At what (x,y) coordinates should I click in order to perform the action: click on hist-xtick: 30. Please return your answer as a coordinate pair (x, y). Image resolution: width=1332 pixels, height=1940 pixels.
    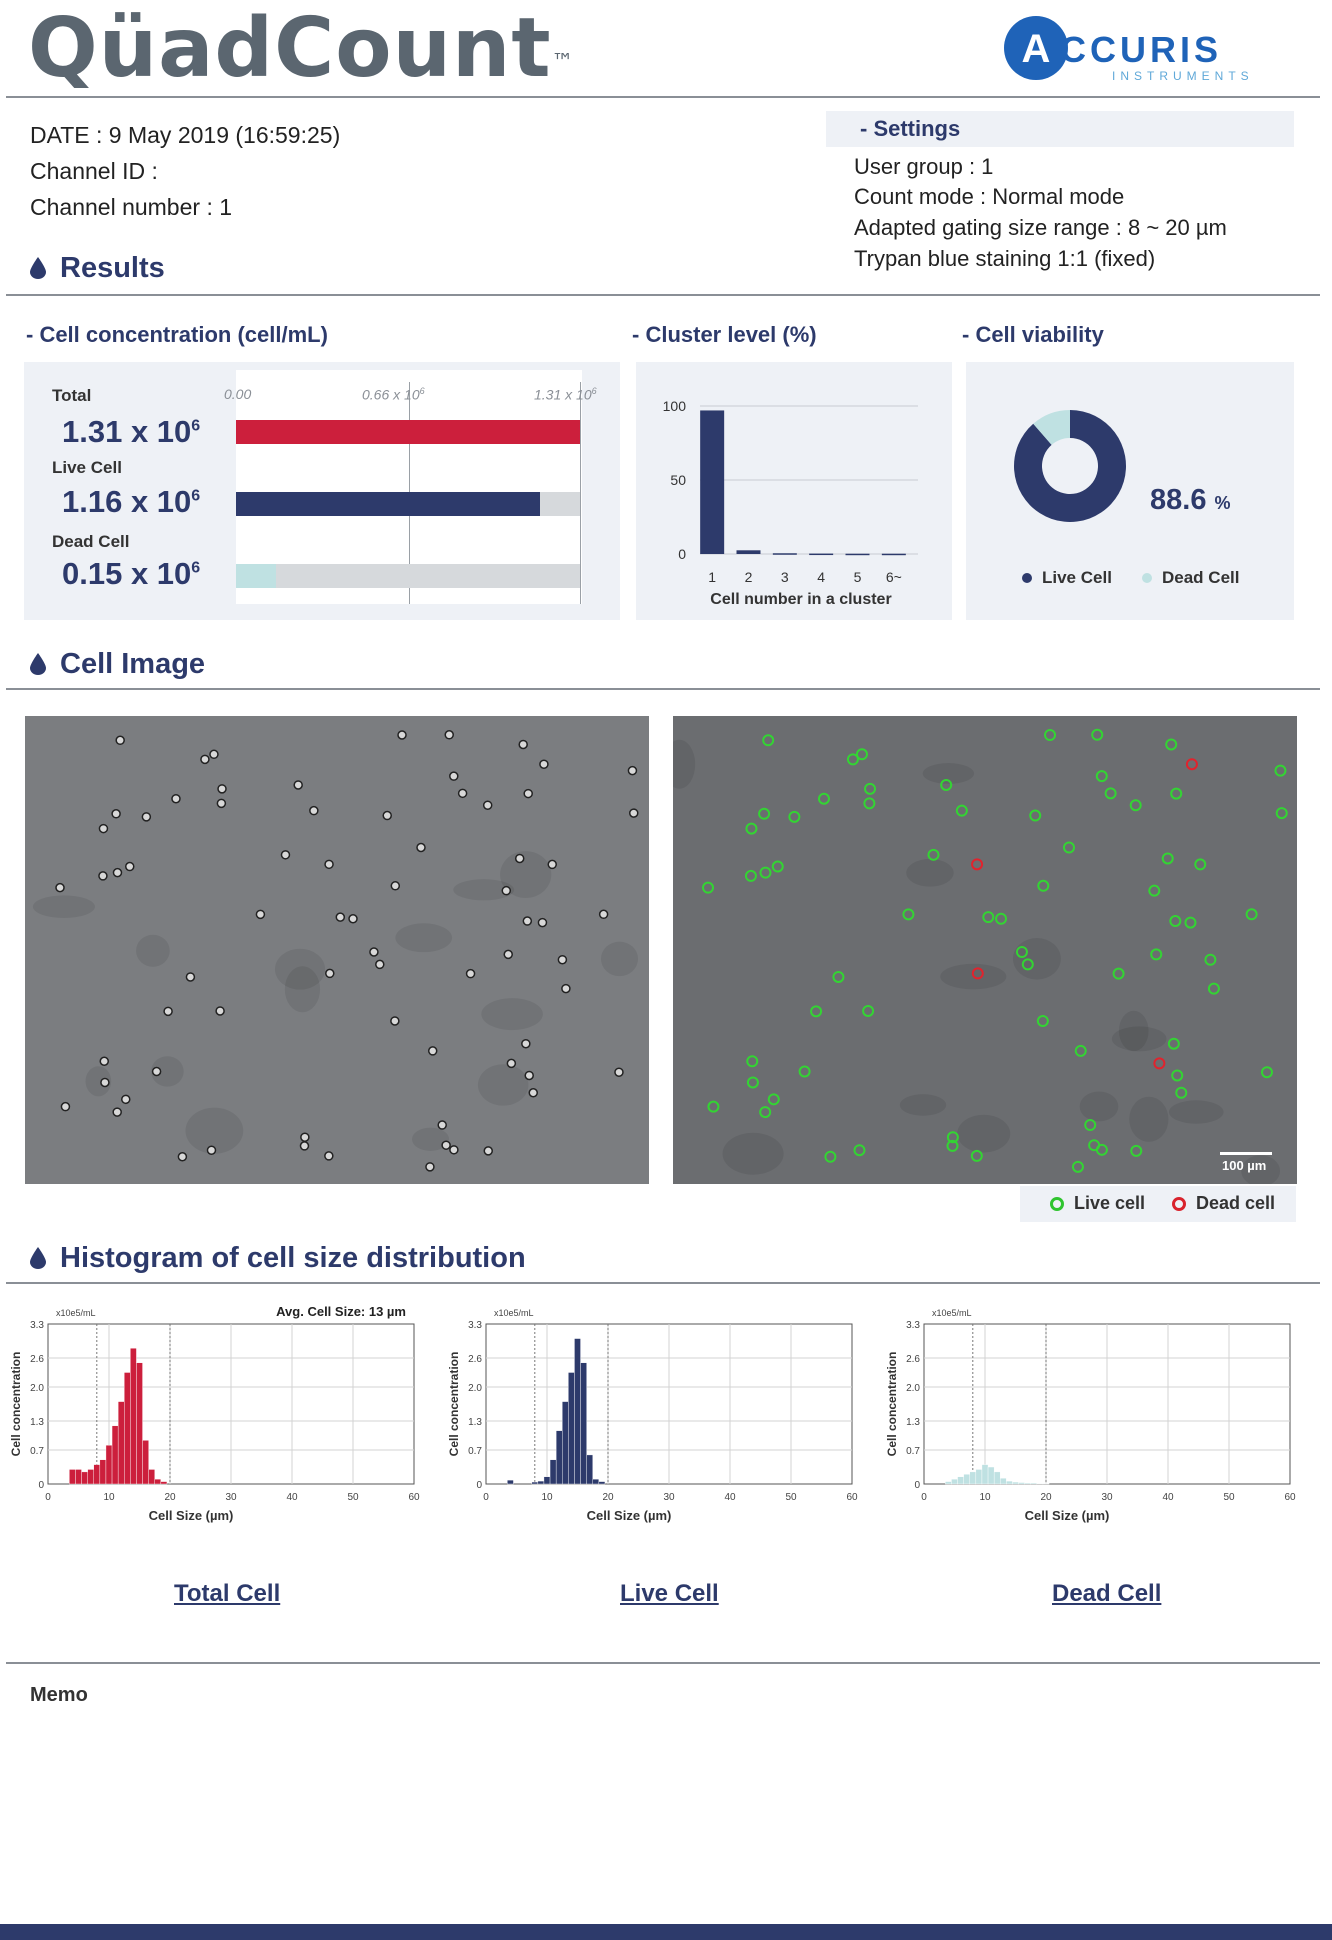
    Looking at the image, I should click on (669, 1497).